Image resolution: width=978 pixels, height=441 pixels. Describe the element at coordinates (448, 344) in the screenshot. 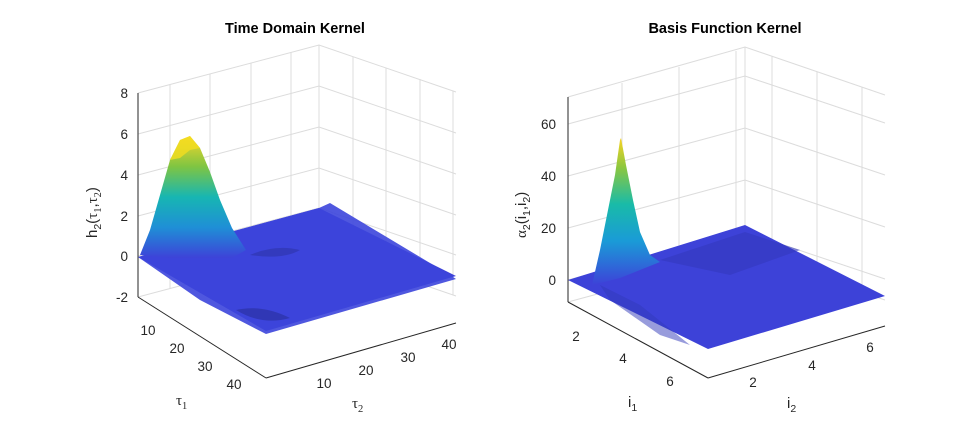

I see `y-tick: 40` at that location.